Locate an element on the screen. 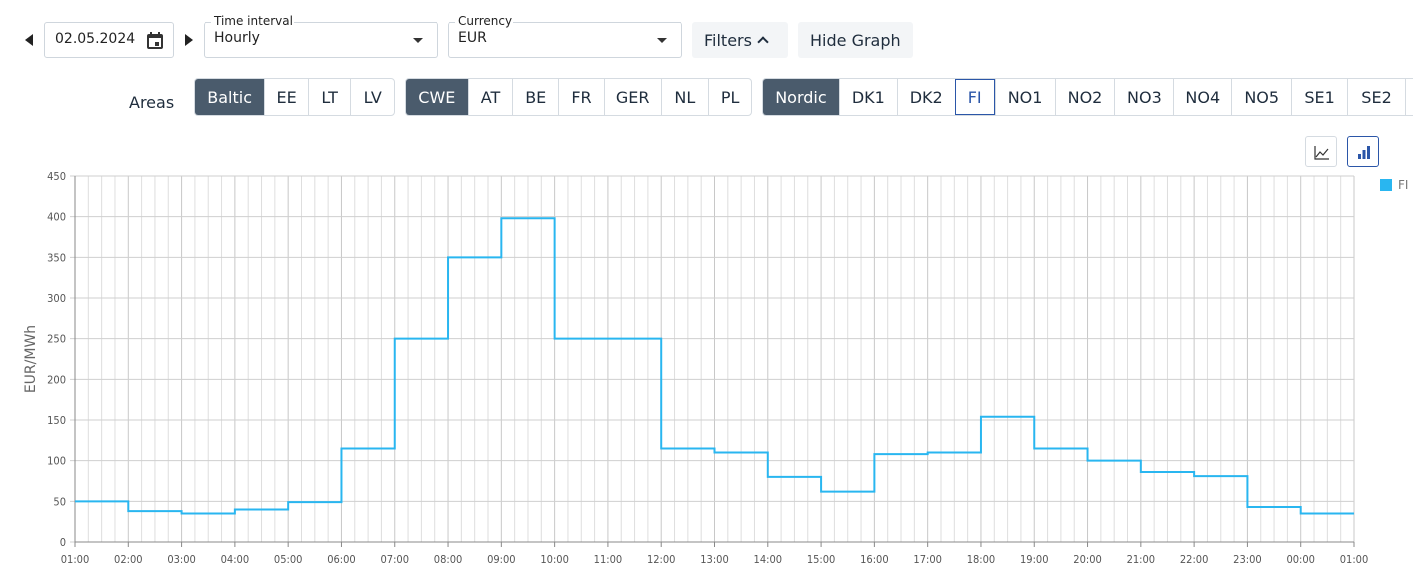 This screenshot has height=576, width=1413. area-button-fi: FI is located at coordinates (974, 97).